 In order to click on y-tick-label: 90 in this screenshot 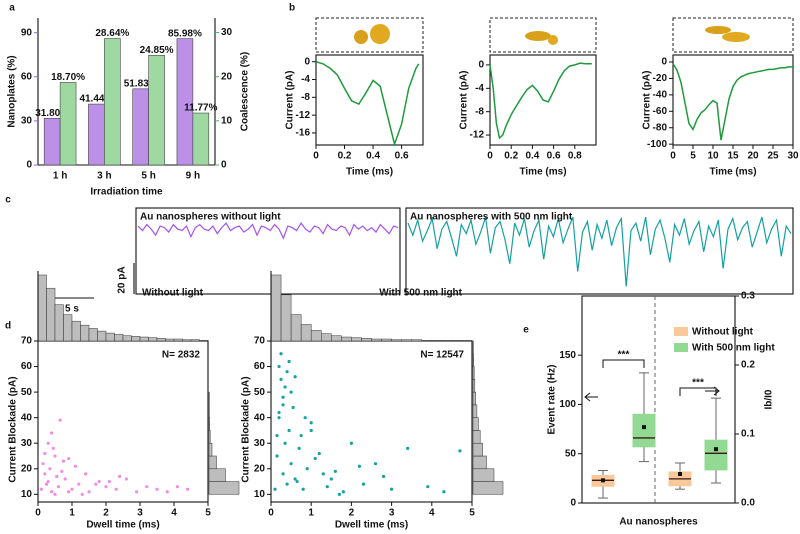, I will do `click(27, 32)`.